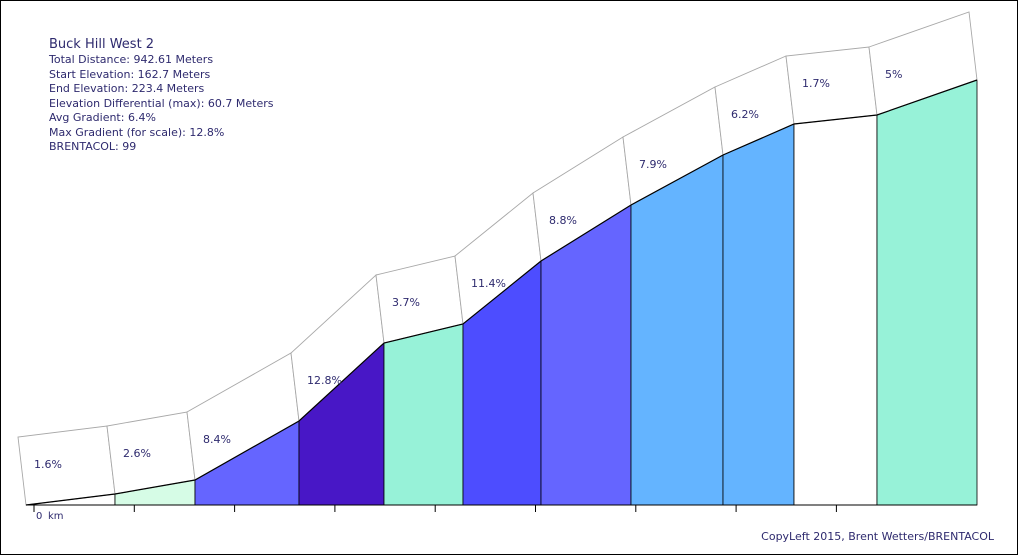  What do you see at coordinates (653, 164) in the screenshot?
I see `gradient-label: 7.9%` at bounding box center [653, 164].